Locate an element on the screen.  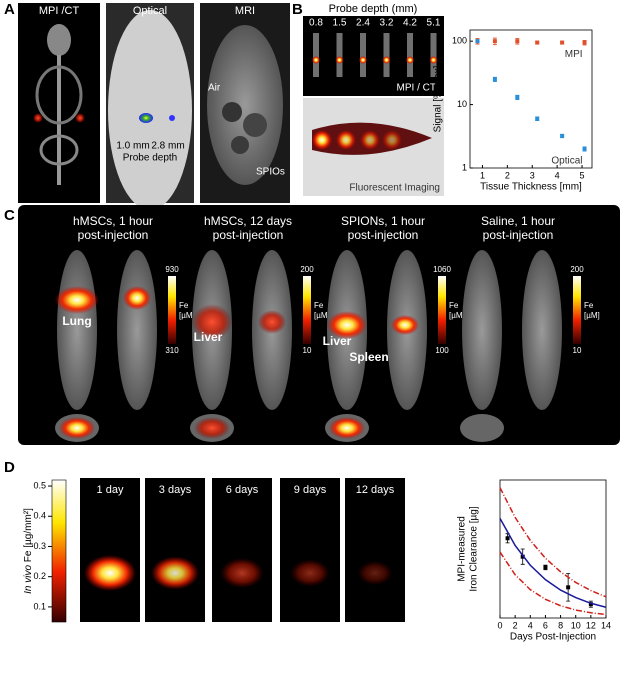
y-axis-label: Iron Clearance [µg] is located at coordinates (474, 548).